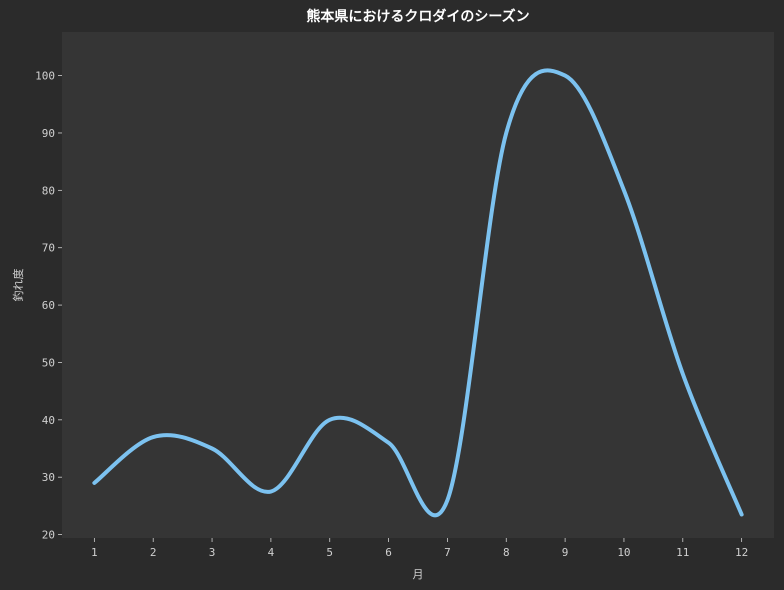 The image size is (784, 590). Describe the element at coordinates (506, 552) in the screenshot. I see `x-tick-label: 8` at that location.